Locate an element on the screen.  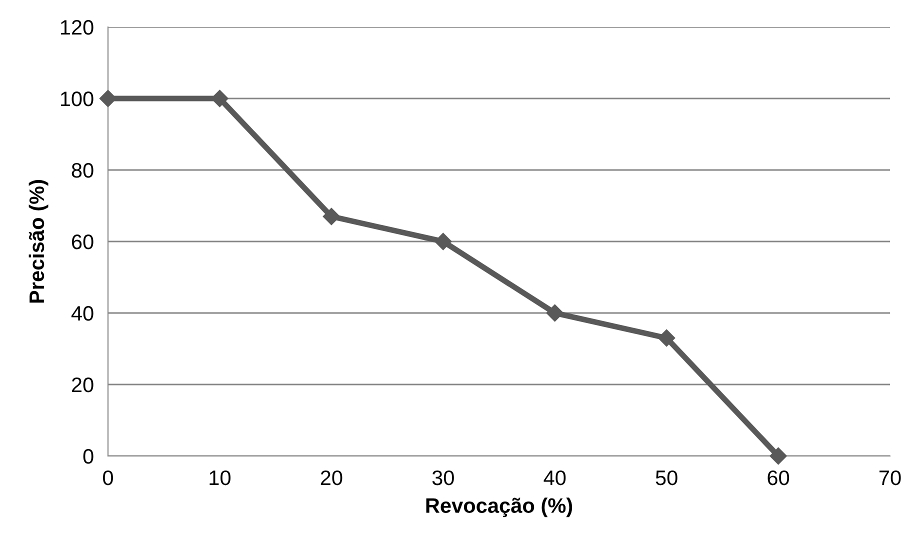
x-tick-label: 70 is located at coordinates (890, 478).